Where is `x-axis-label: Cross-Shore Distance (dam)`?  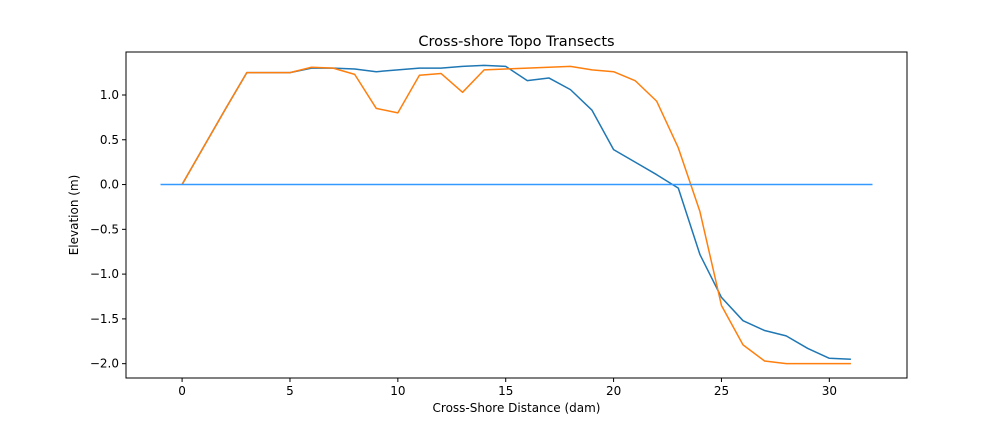 x-axis-label: Cross-Shore Distance (dam) is located at coordinates (517, 408).